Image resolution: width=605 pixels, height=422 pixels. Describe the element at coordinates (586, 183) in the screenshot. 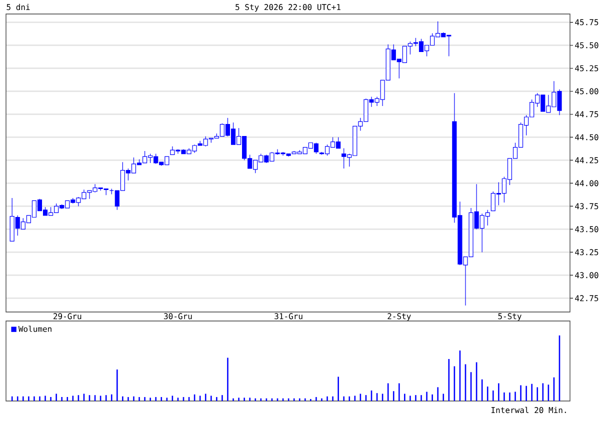

I see `y-tick-label: 44.00` at that location.